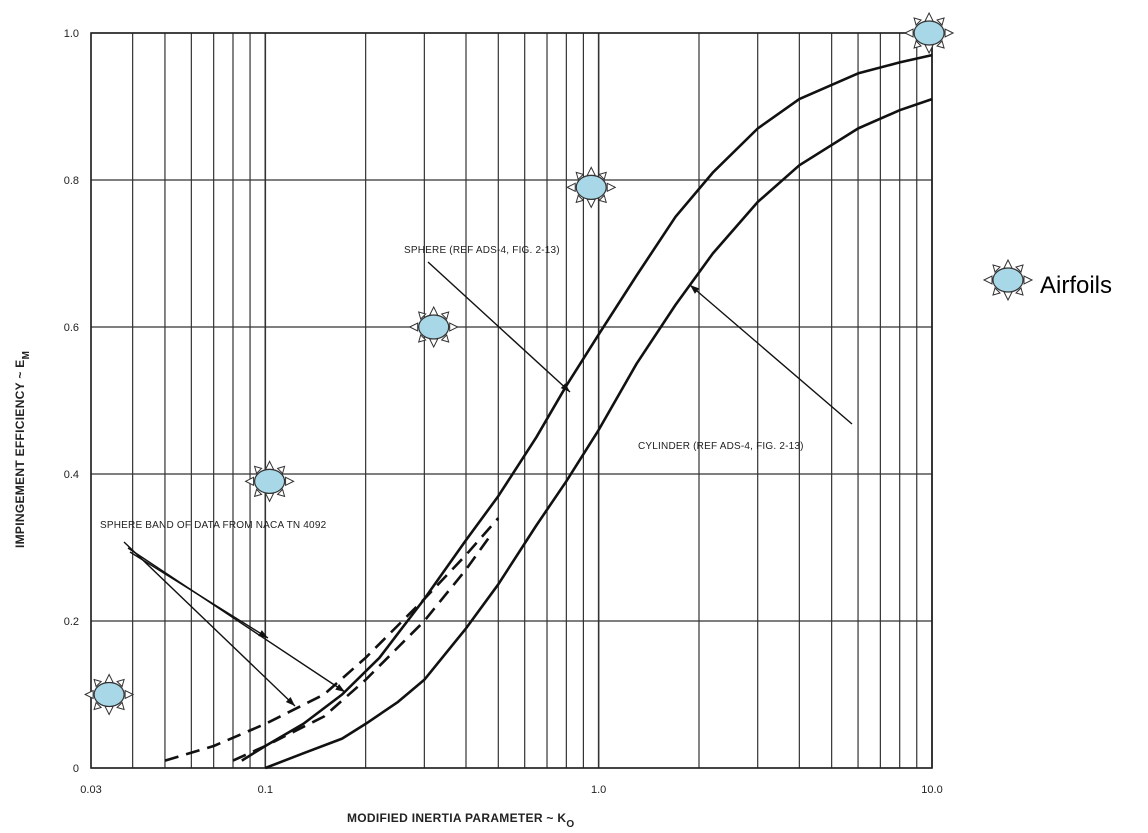  What do you see at coordinates (71, 401) in the screenshot?
I see `y-axis-ticks: 0 0.2 0.4 0.6 0.8 1.0` at bounding box center [71, 401].